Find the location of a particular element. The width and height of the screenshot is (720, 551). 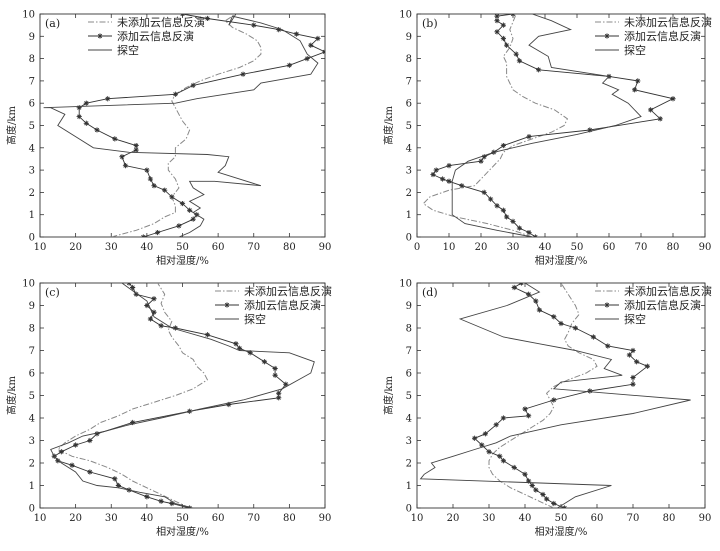

y-tick-label: 1 is located at coordinates (32, 486).